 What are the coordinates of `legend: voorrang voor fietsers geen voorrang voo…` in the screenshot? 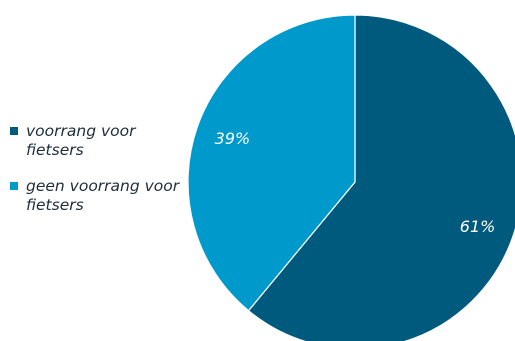 It's located at (95, 168).